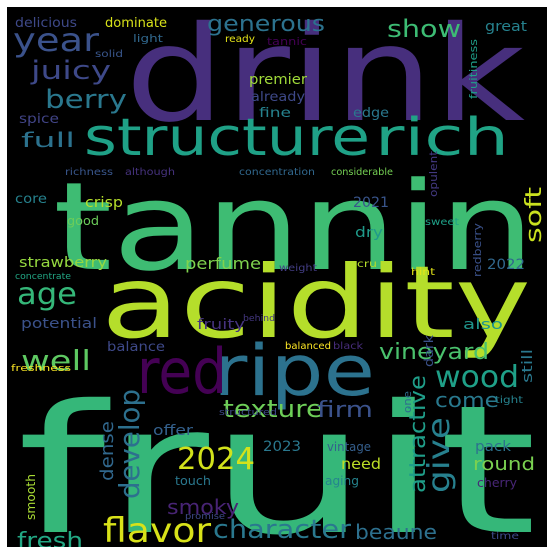 The image size is (557, 558). I want to click on word-still: still, so click(528, 366).